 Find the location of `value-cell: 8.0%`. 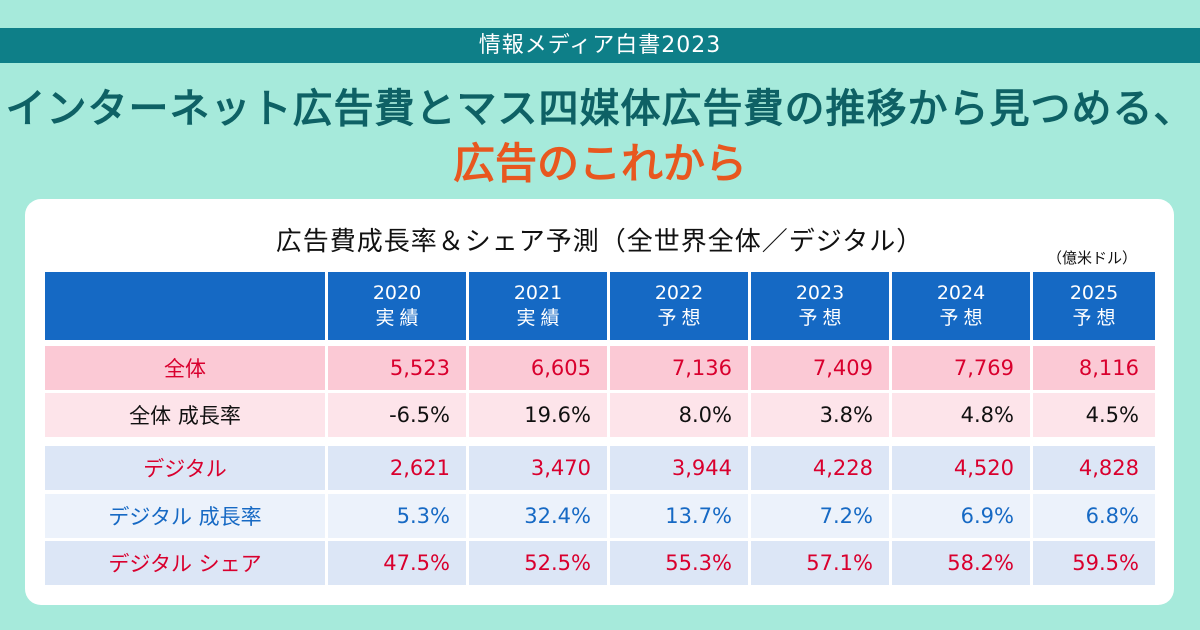

value-cell: 8.0% is located at coordinates (679, 415).